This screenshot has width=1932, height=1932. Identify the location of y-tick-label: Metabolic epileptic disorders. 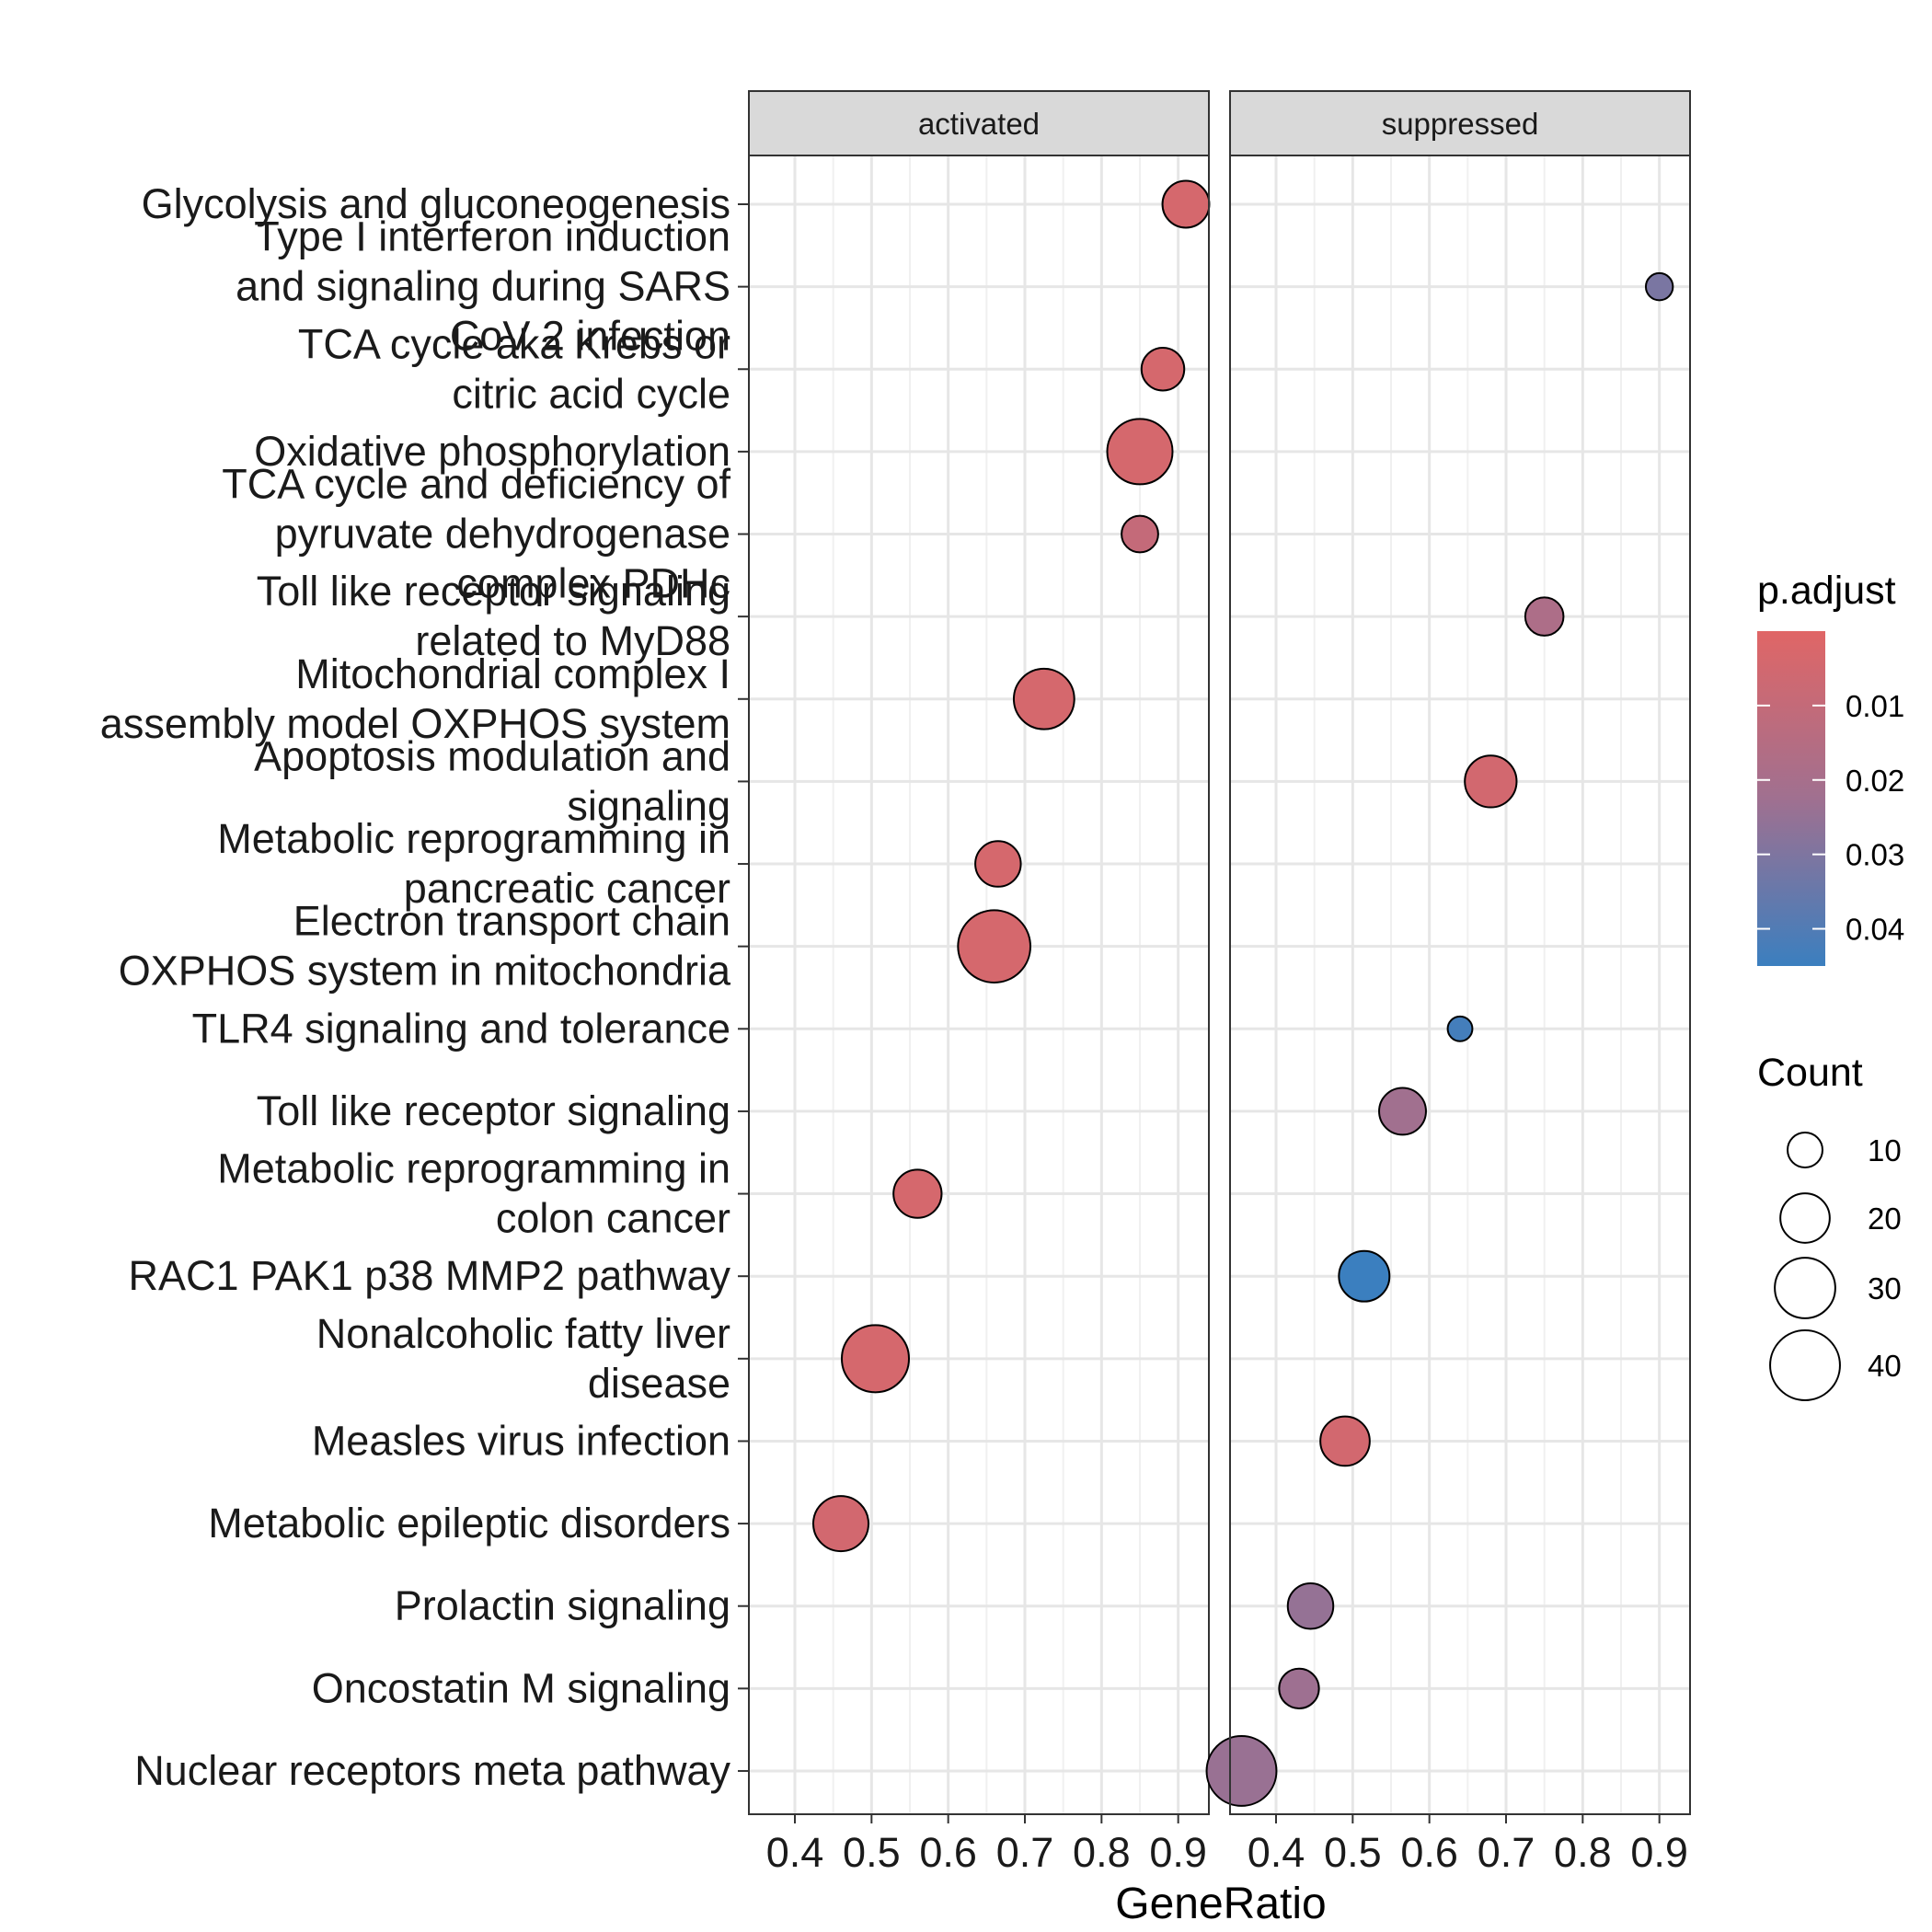
(469, 1523).